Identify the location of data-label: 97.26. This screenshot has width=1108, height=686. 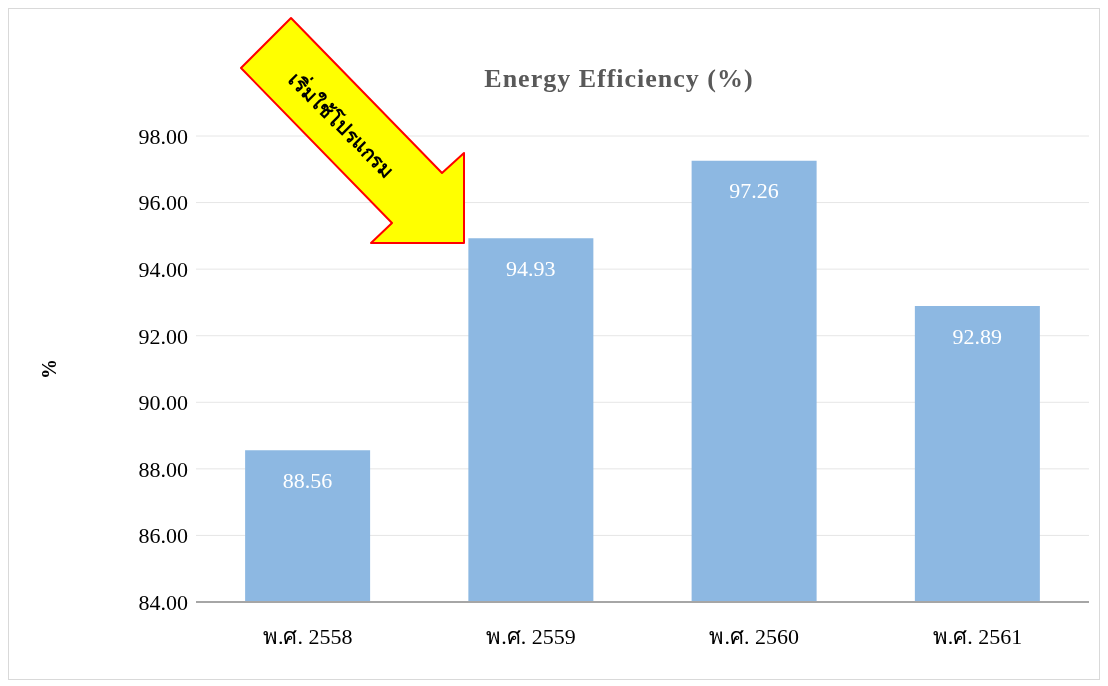
(754, 191).